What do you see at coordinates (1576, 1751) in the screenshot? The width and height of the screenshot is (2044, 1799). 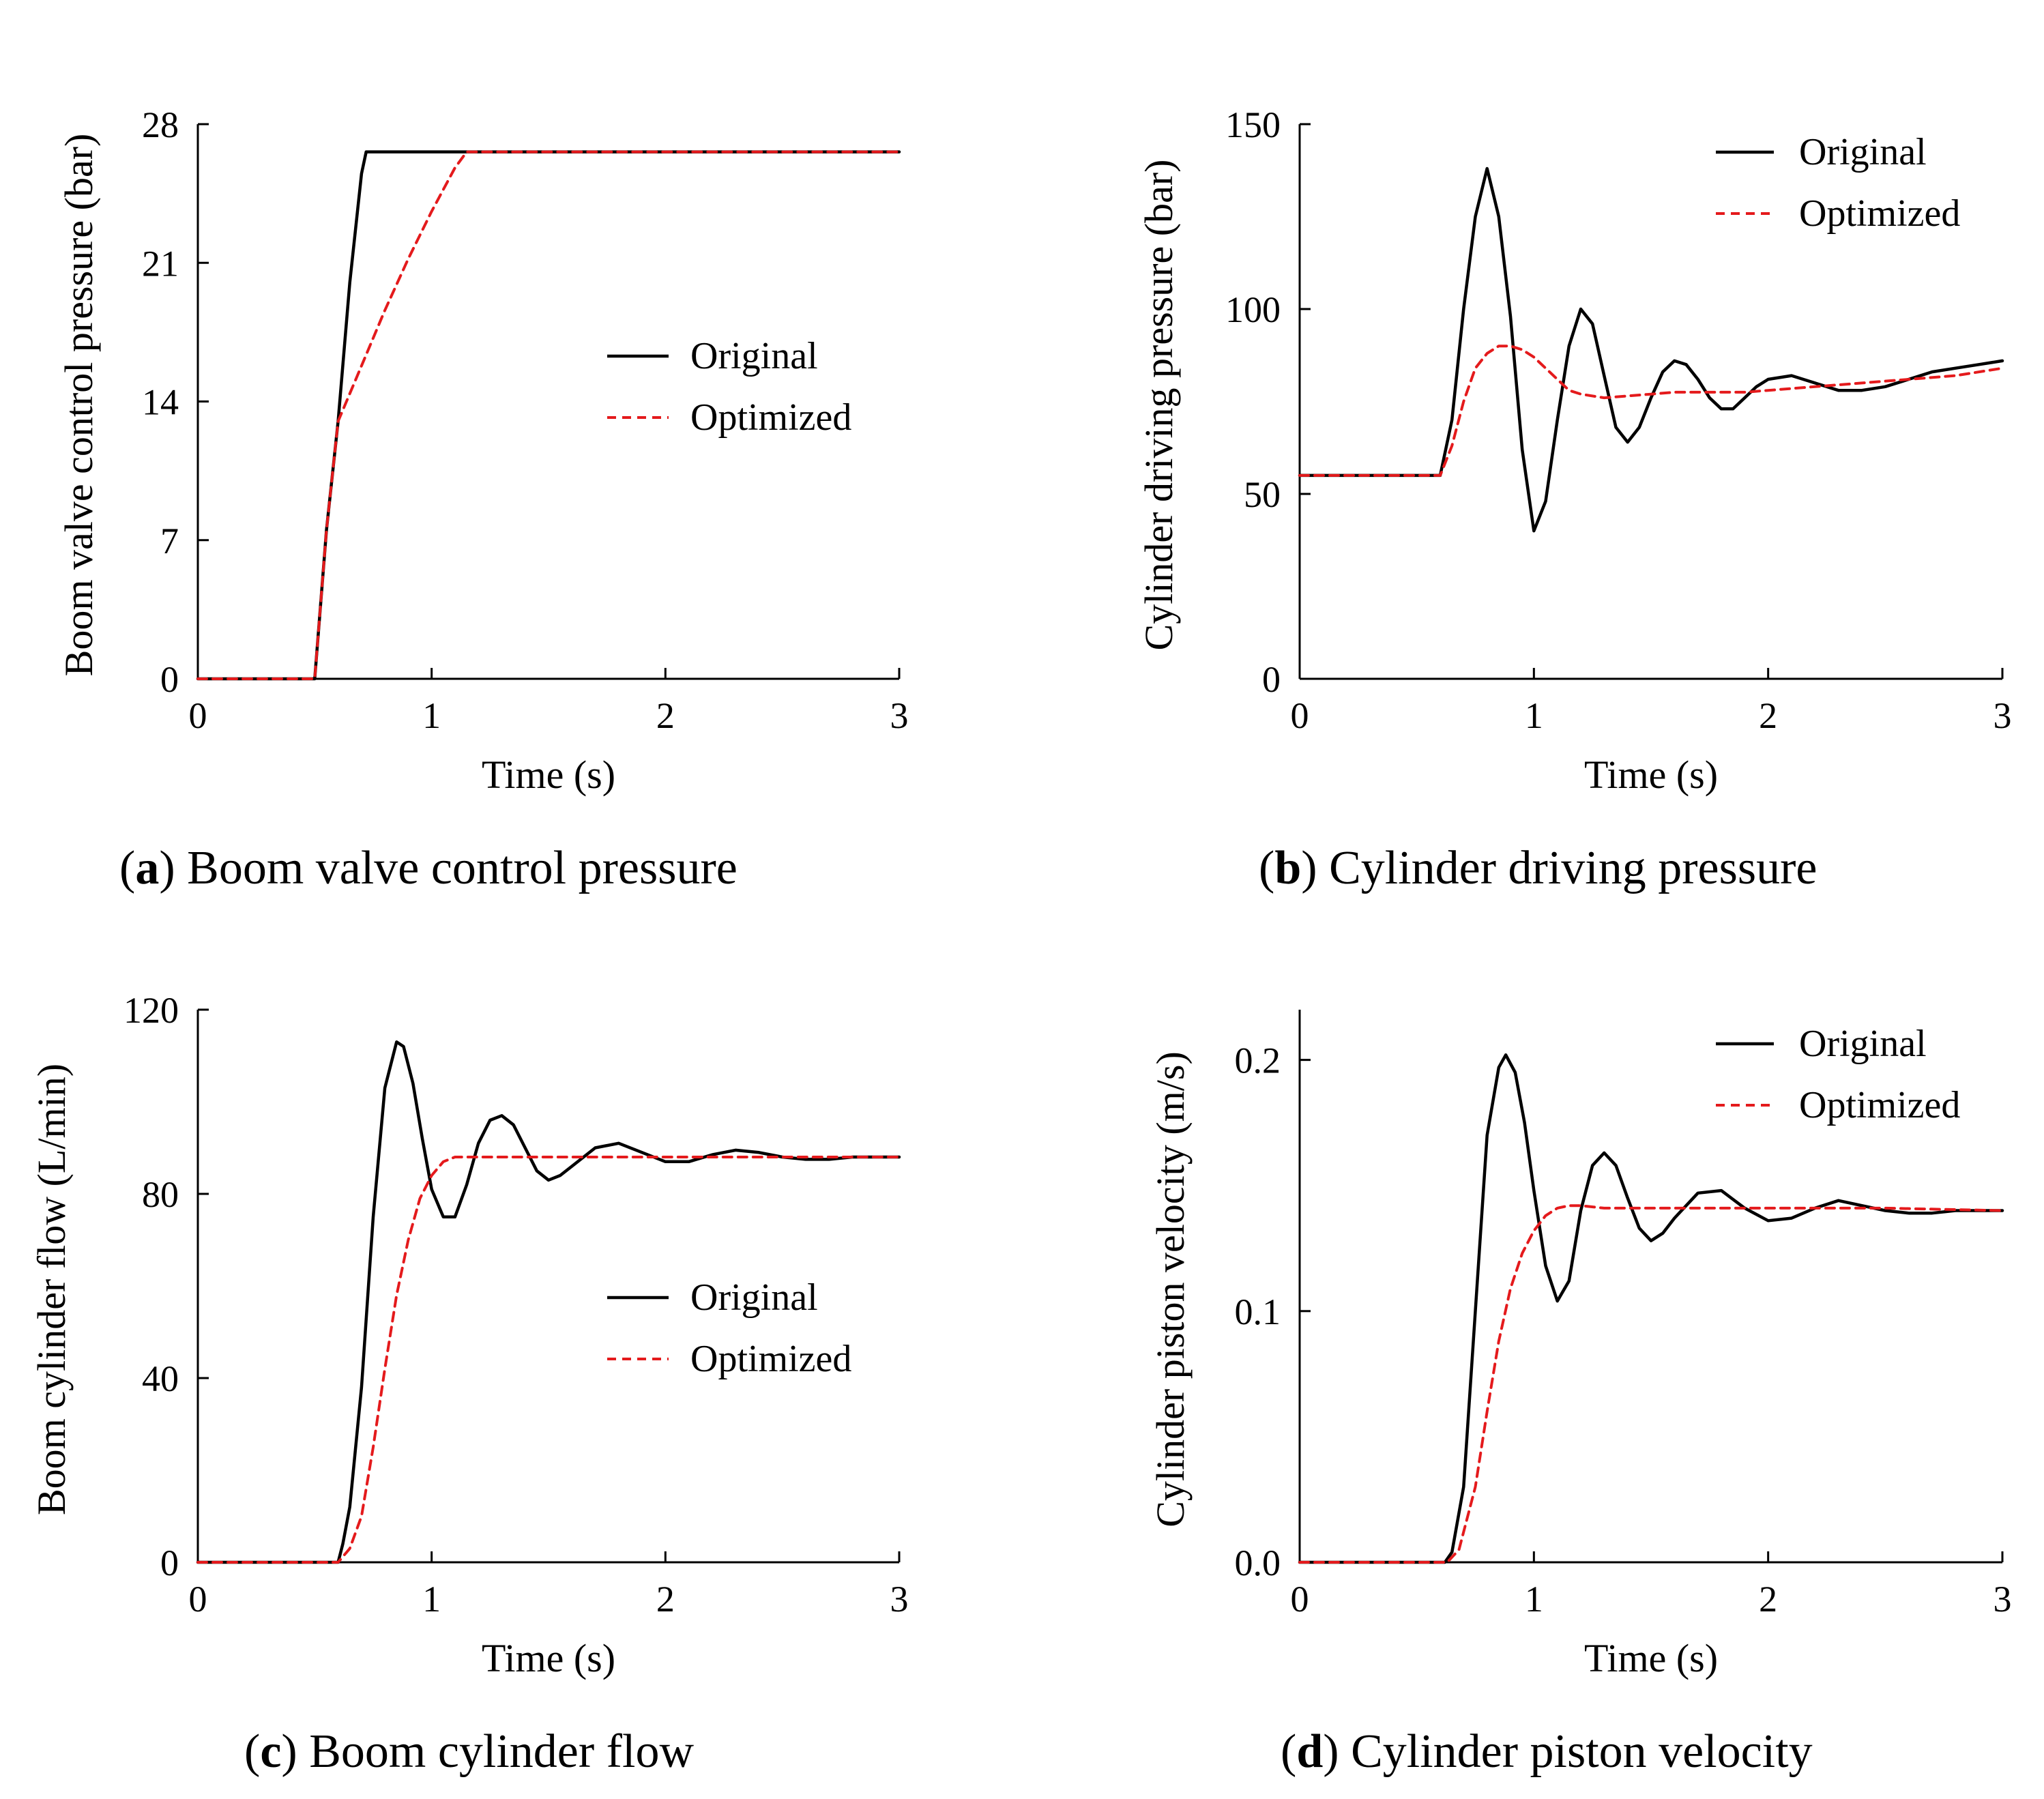 I see `caption-text: Cylinder piston velocity` at bounding box center [1576, 1751].